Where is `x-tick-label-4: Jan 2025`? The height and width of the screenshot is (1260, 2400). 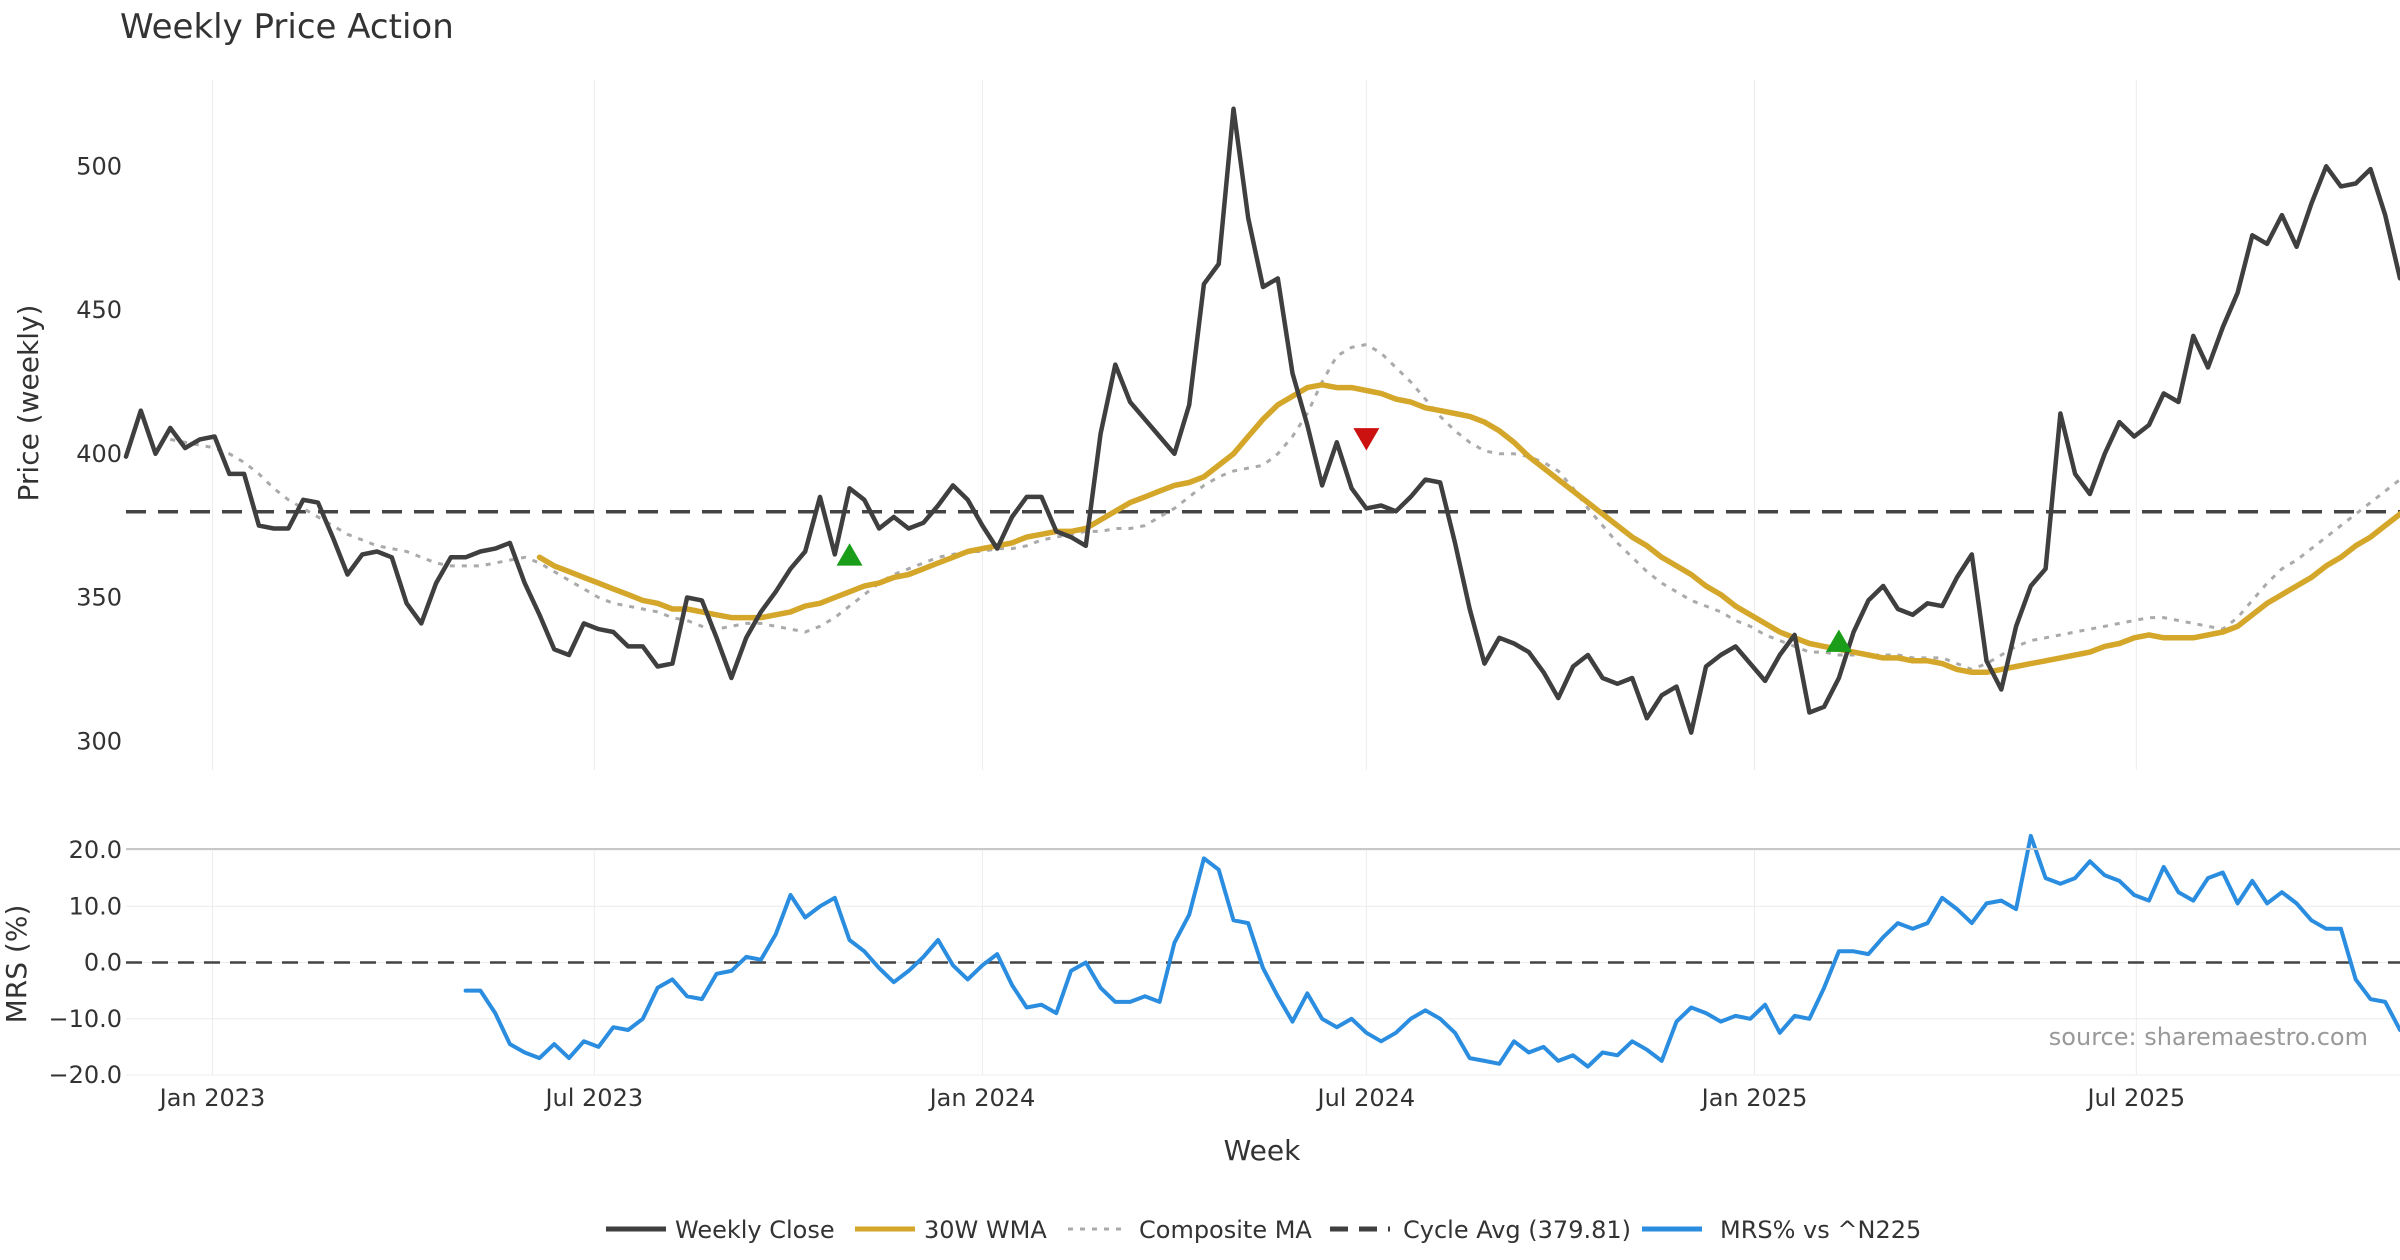 x-tick-label-4: Jan 2025 is located at coordinates (1754, 1098).